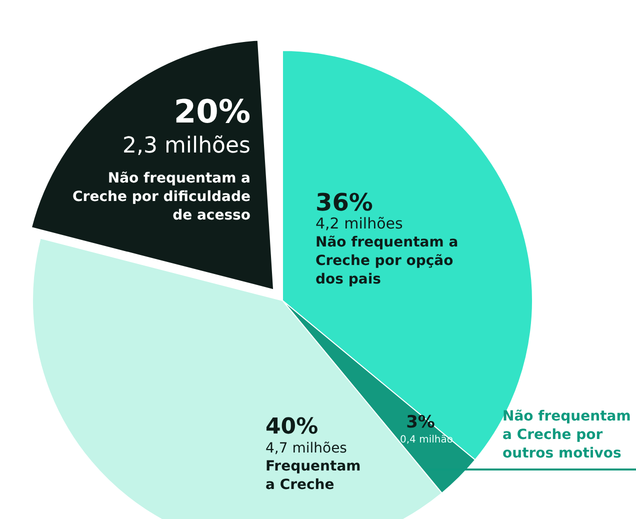 This screenshot has height=519, width=636. What do you see at coordinates (566, 435) in the screenshot?
I see `slice-label: Não frequentam a Creche por outros motivos` at bounding box center [566, 435].